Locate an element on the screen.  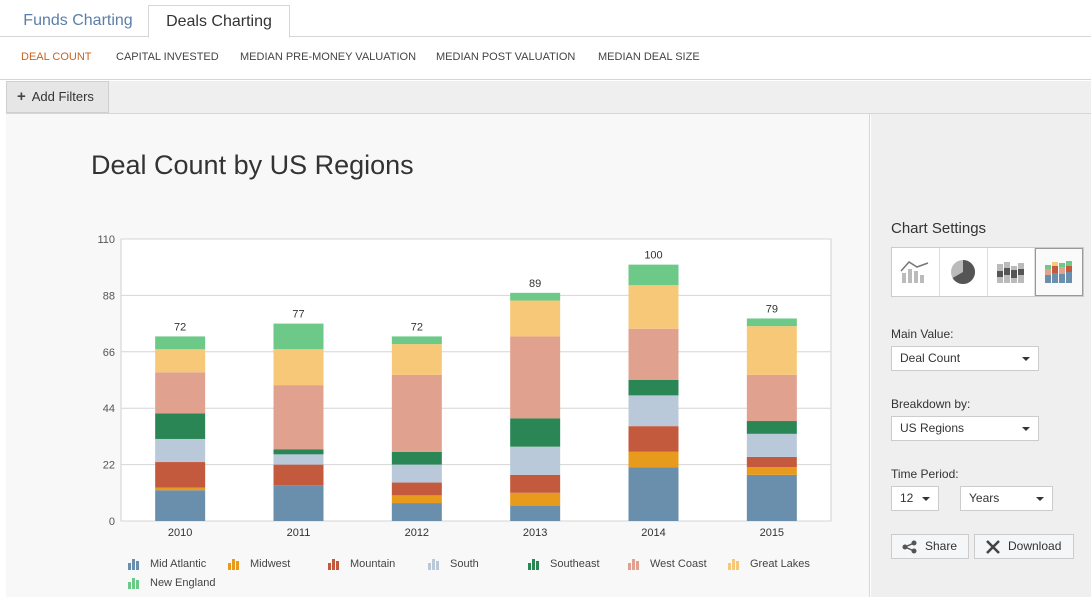
share-icon is located at coordinates (909, 546).